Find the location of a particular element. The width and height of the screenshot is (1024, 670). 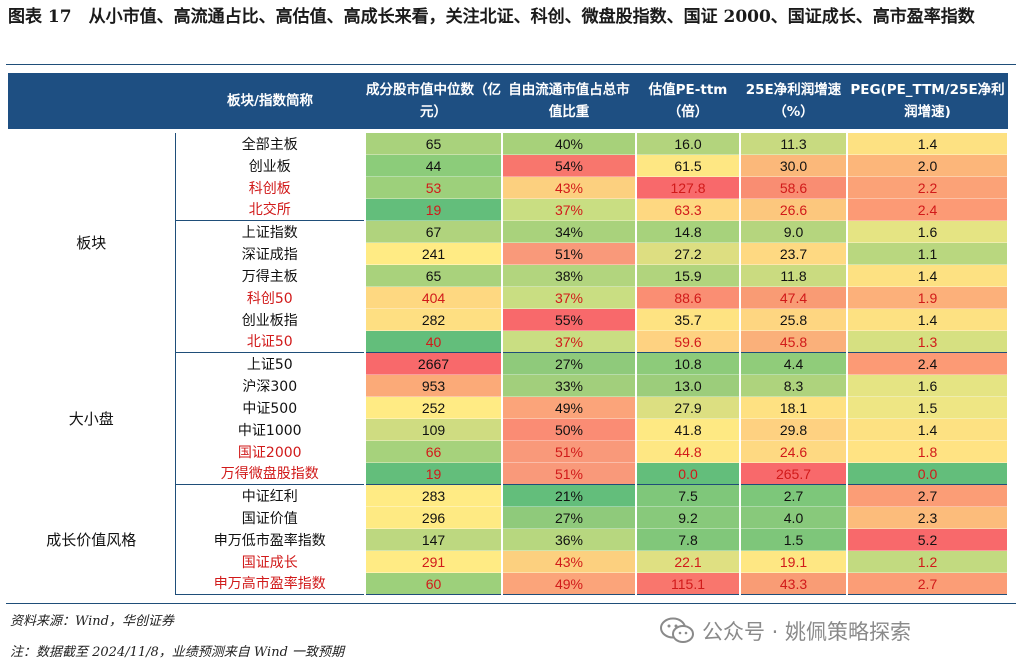

index-name: 上证50 is located at coordinates (270, 363).